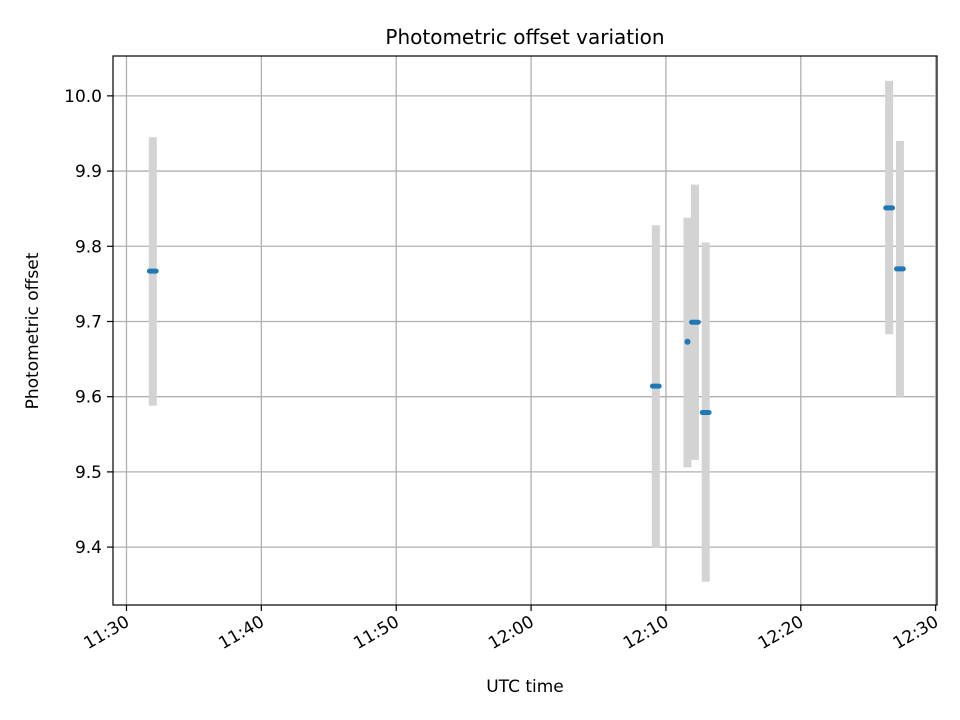  What do you see at coordinates (88, 473) in the screenshot?
I see `y-tick-label: 9.5` at bounding box center [88, 473].